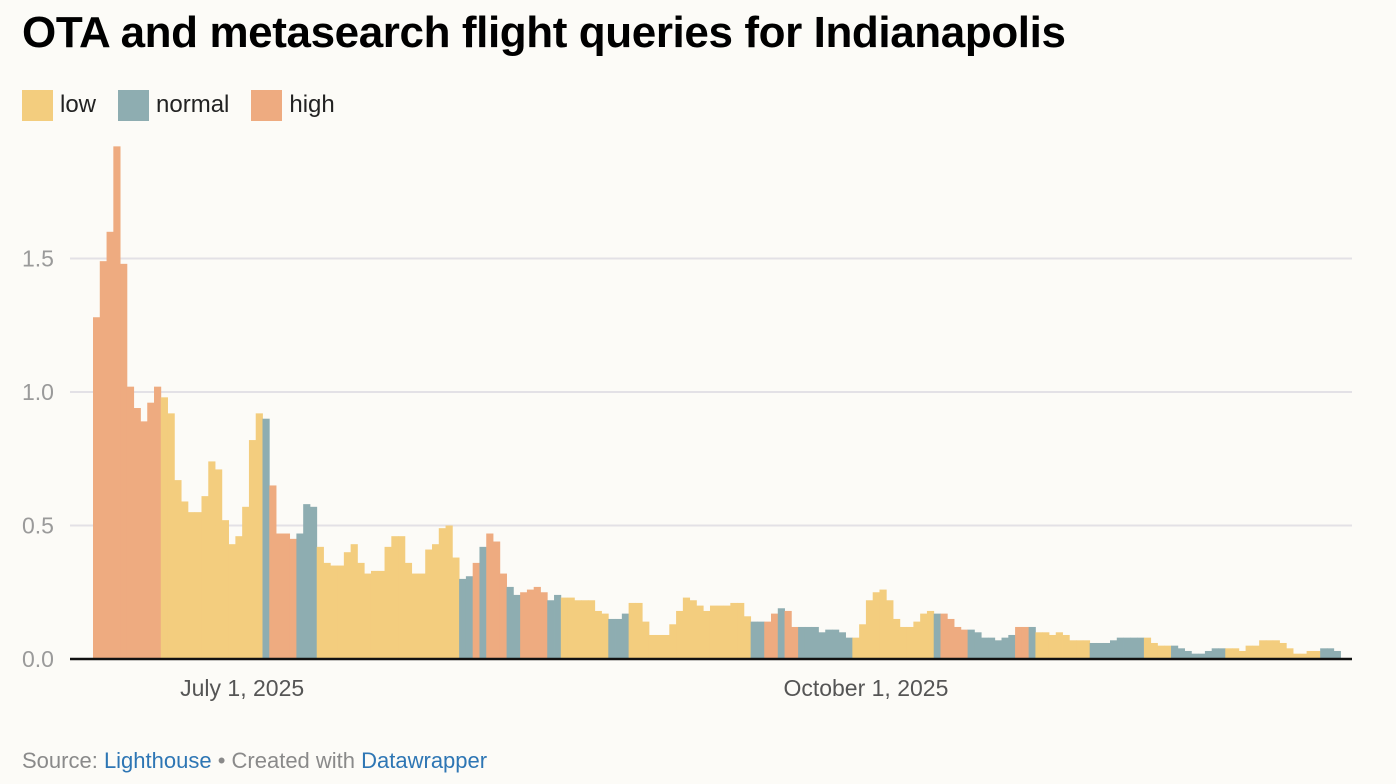  What do you see at coordinates (63, 760) in the screenshot?
I see `source-prefix: Source:` at bounding box center [63, 760].